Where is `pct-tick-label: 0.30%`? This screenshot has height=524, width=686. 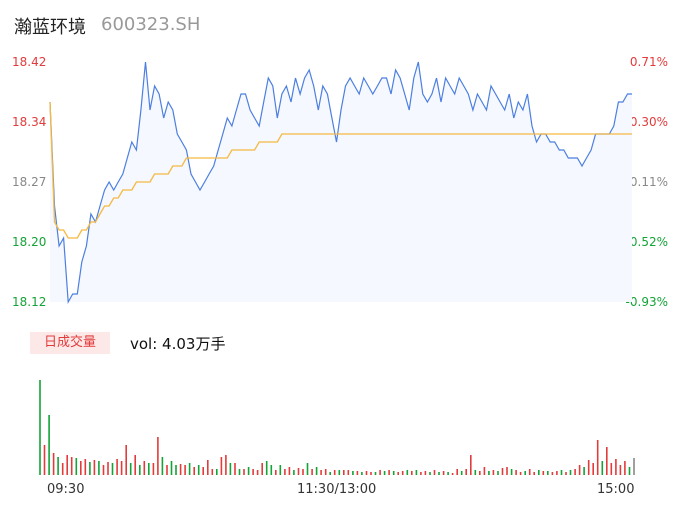
pct-tick-label: 0.30% is located at coordinates (648, 122).